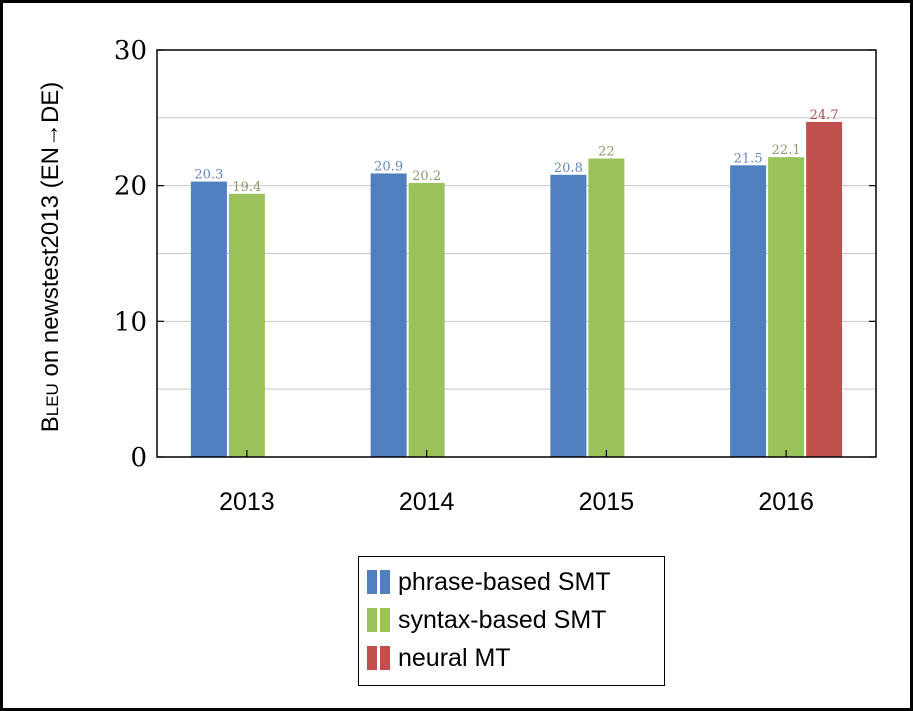  I want to click on y-tick-label: 0, so click(138, 458).